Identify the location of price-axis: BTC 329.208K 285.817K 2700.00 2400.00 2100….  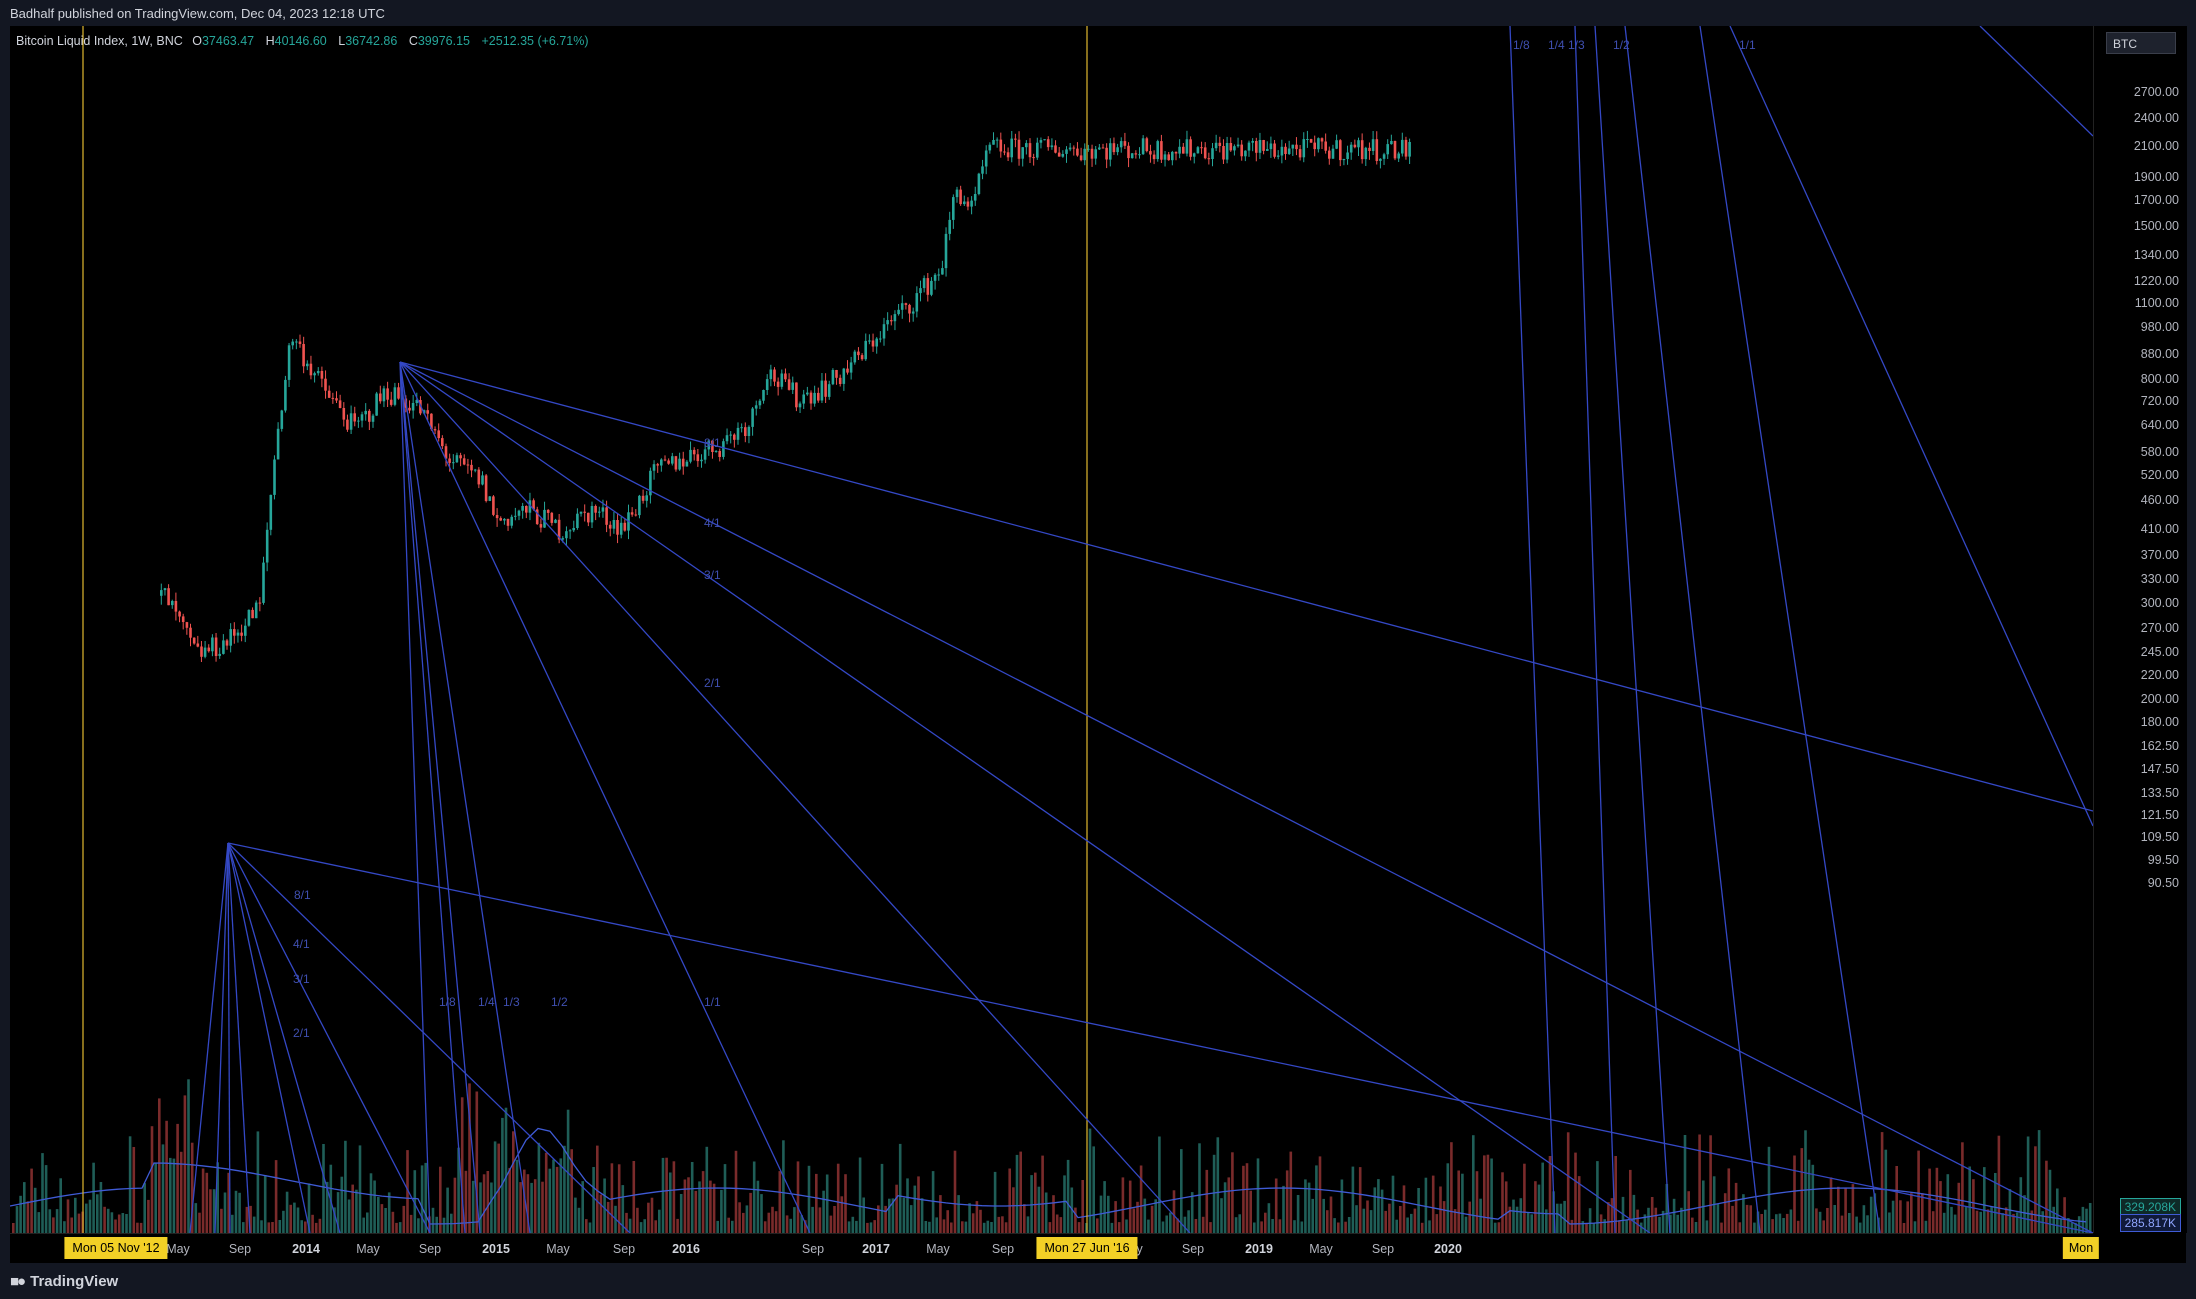
(2140, 629).